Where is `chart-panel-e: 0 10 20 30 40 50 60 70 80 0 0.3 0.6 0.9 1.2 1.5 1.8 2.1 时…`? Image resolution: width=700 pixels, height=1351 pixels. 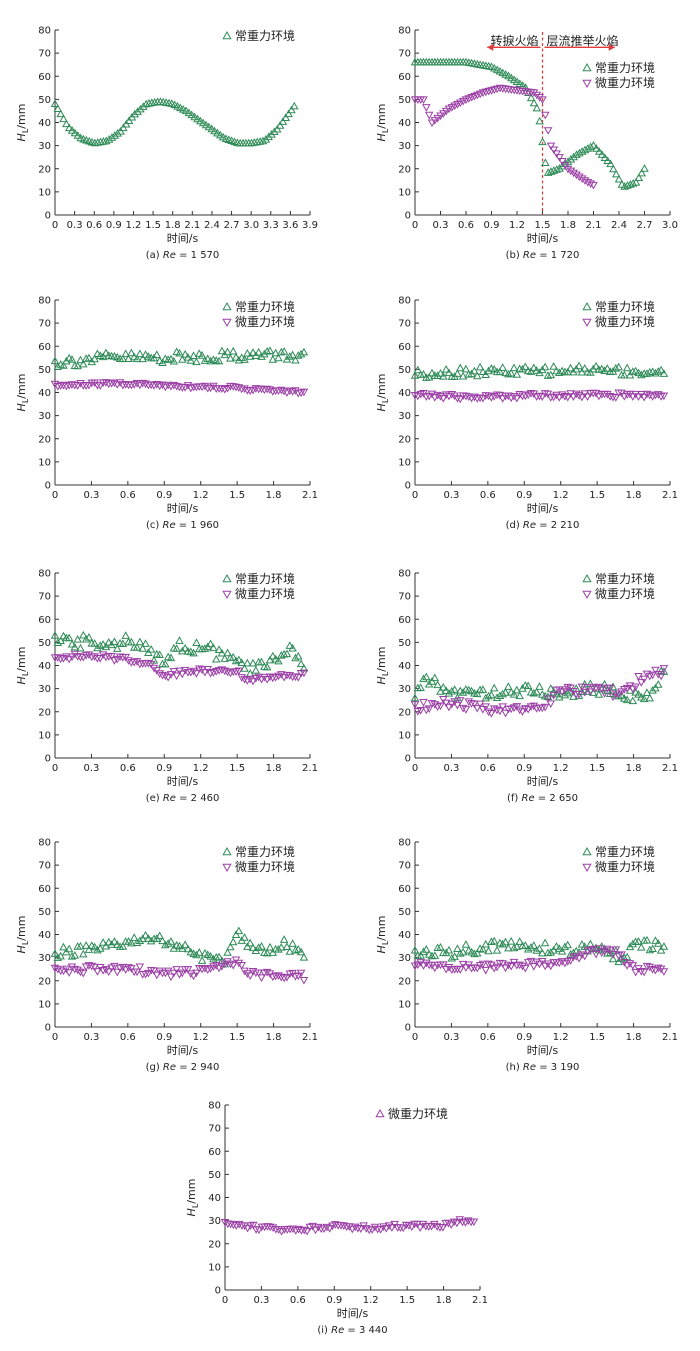 chart-panel-e: 0 10 20 30 40 50 60 70 80 0 0.3 0.6 0.9 1.2 1.5 1.8 2.1 时… is located at coordinates (166, 687).